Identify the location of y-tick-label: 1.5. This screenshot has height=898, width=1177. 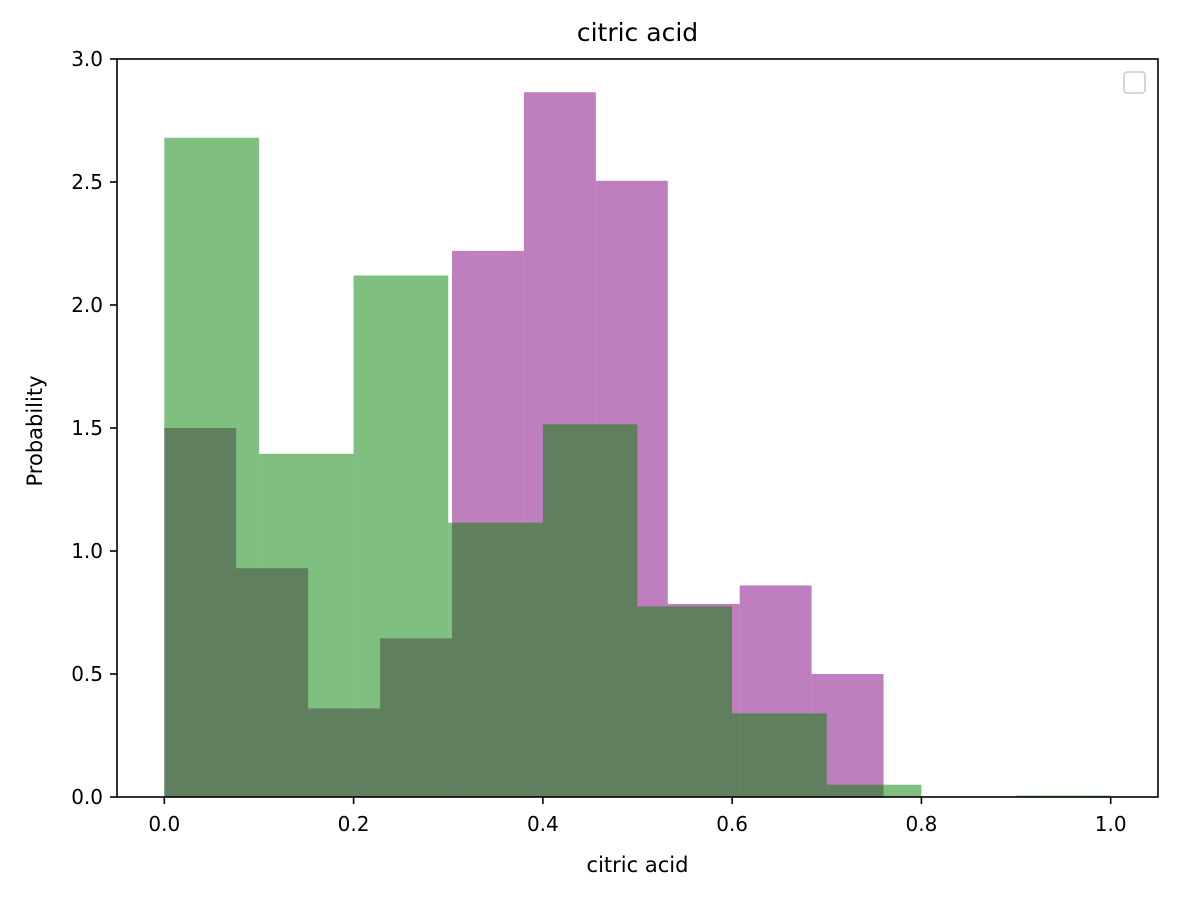
(87, 428).